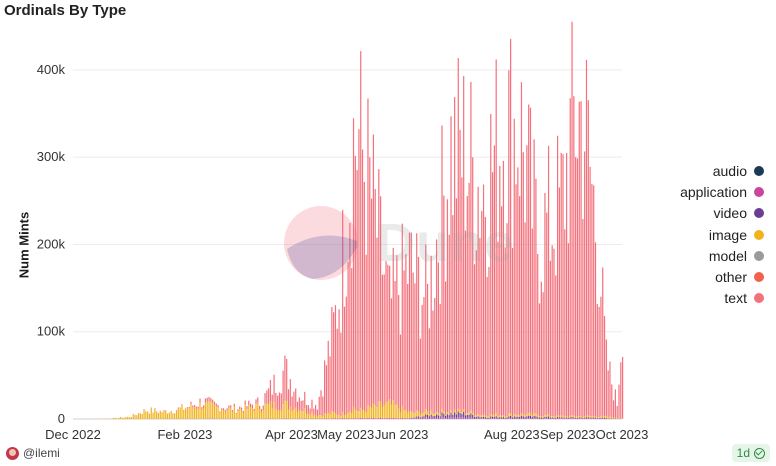 Image resolution: width=776 pixels, height=466 pixels. I want to click on legend-item-model: model, so click(722, 255).